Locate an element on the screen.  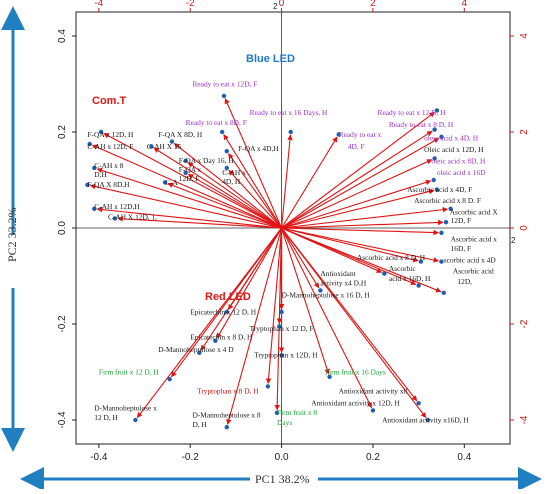
point-label: scorbic acid x 4D is located at coordinates (470, 260).